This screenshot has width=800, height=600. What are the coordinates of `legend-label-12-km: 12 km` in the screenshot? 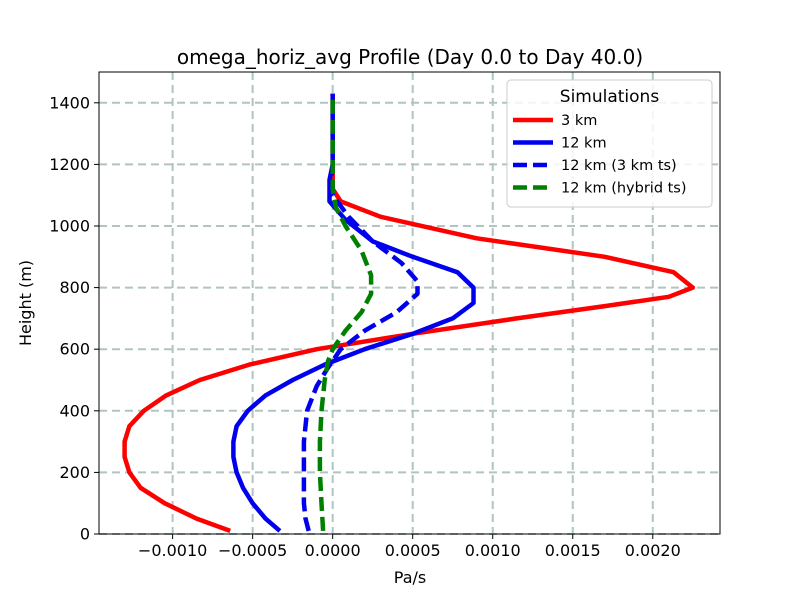 It's located at (584, 144).